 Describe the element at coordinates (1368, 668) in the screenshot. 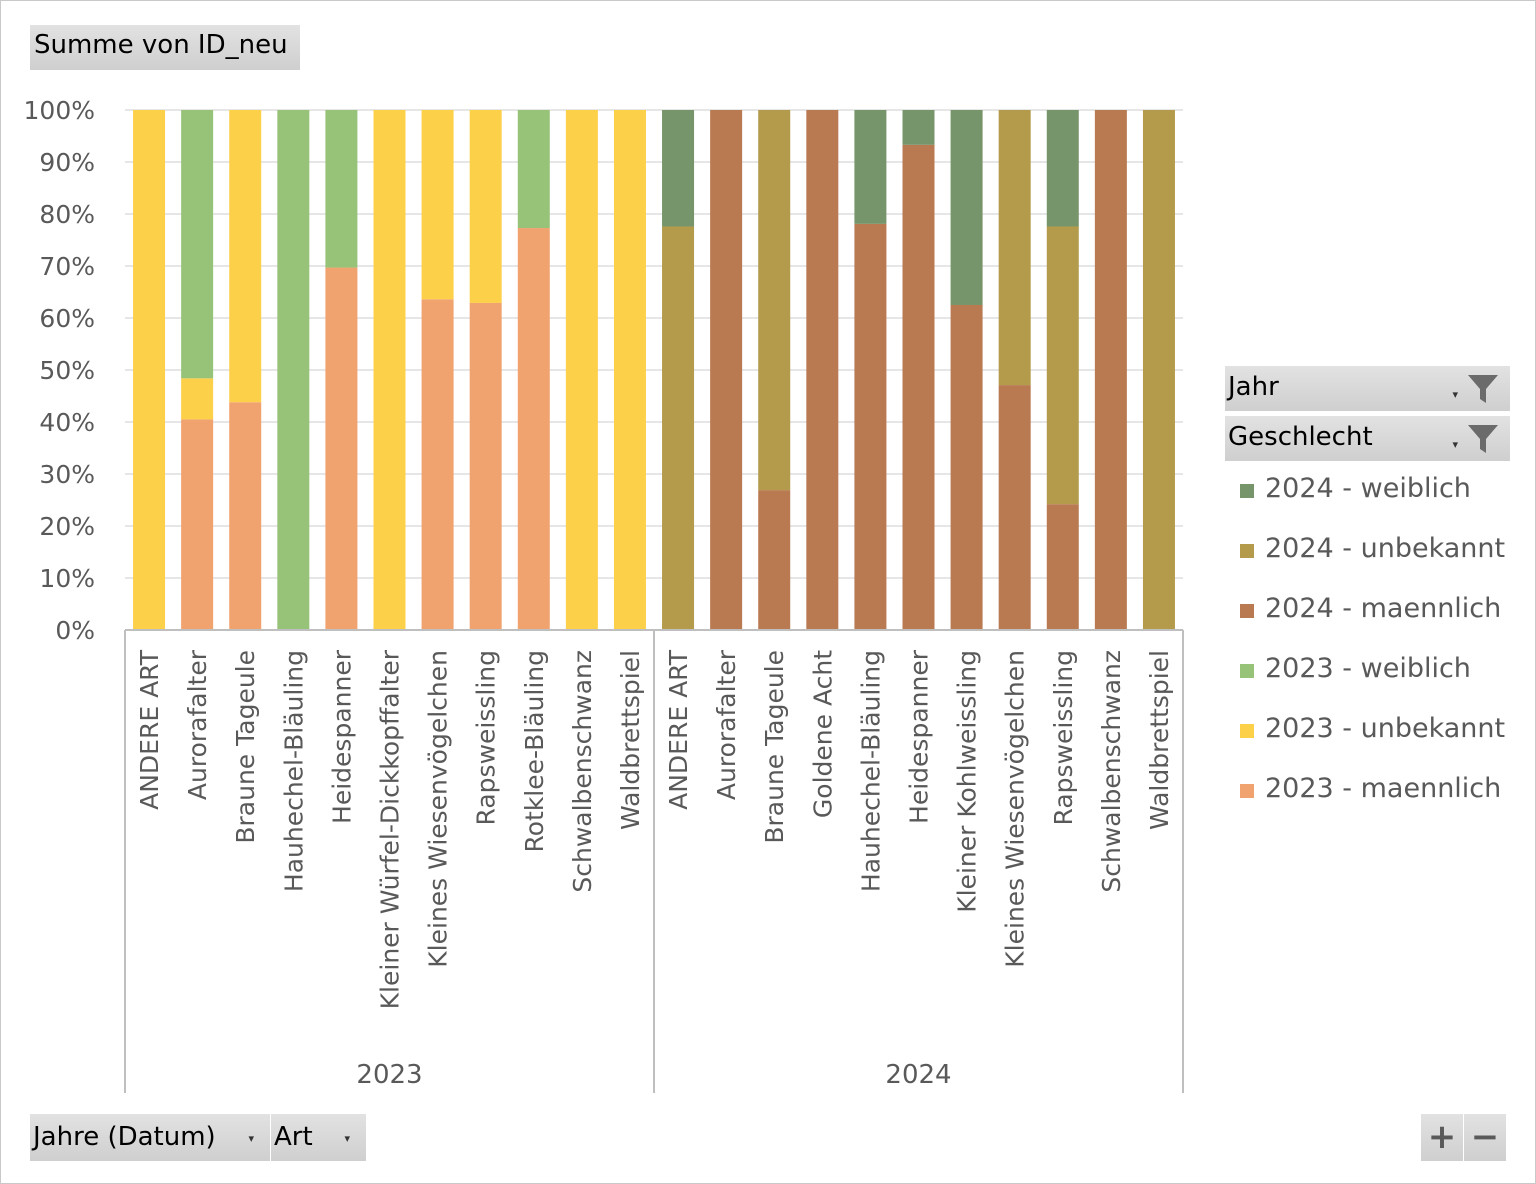

I see `legend-label: 2023 - weiblich` at that location.